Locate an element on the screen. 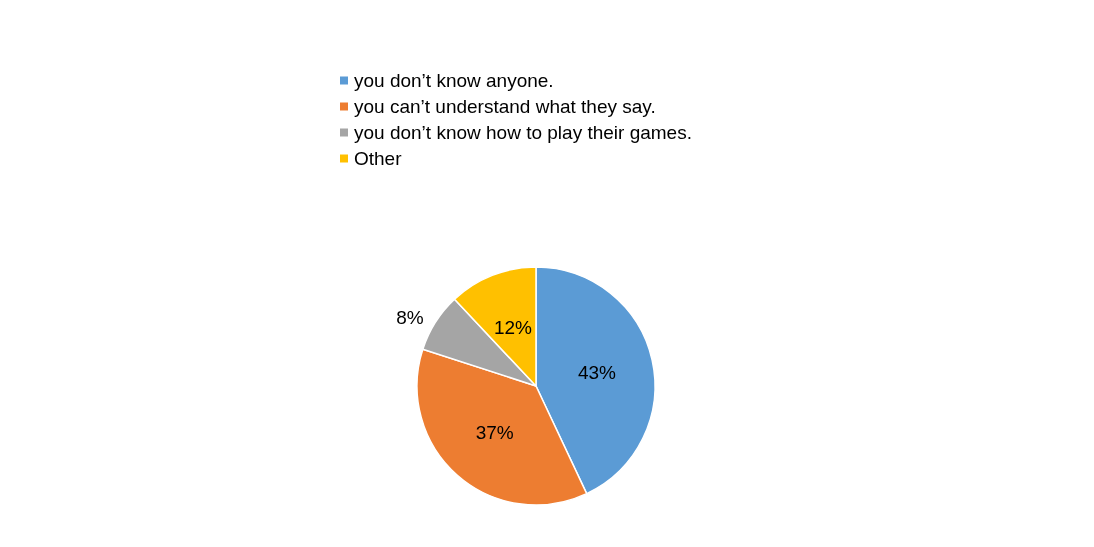 The width and height of the screenshot is (1094, 547). legend-label: Other is located at coordinates (378, 158).